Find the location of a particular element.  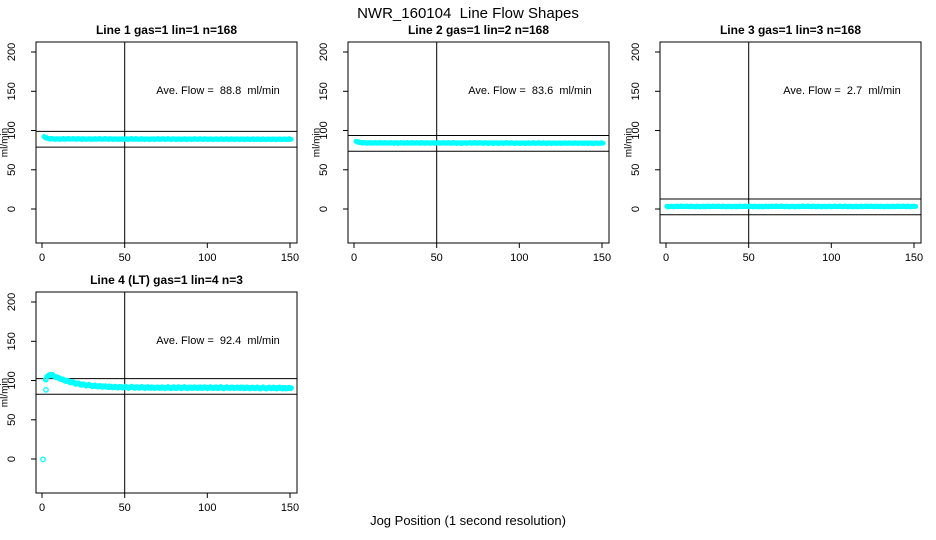

plot-area-line2: 0 50 100 150 0 50 100 150 200 is located at coordinates (464, 152).